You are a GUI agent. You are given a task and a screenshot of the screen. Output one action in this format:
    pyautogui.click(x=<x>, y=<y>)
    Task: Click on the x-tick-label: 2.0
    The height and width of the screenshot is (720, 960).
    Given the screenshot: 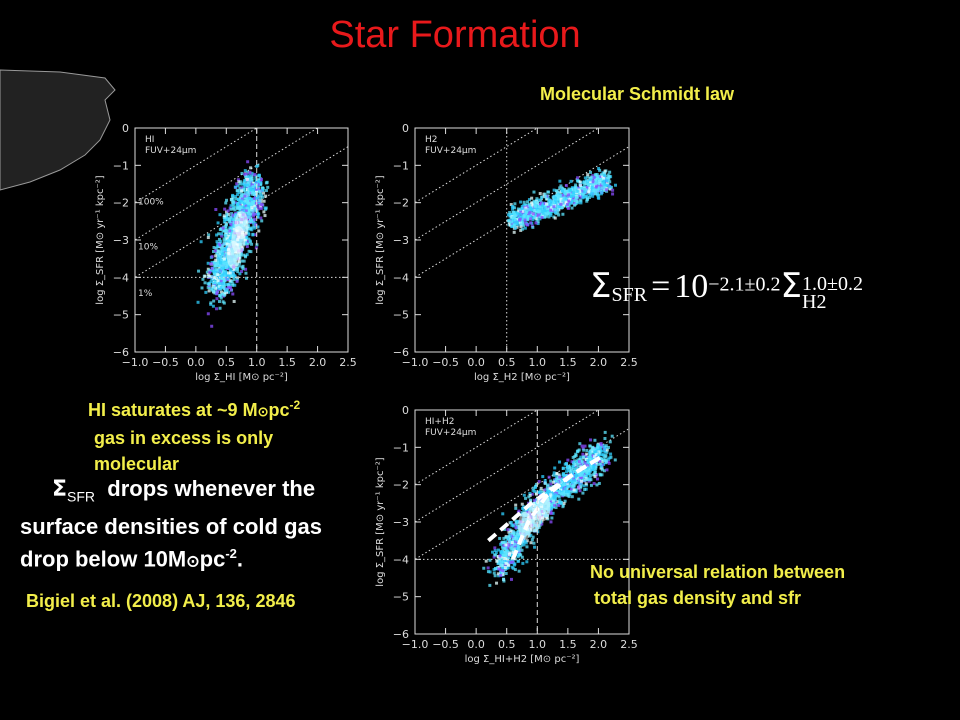 What is the action you would take?
    pyautogui.click(x=318, y=362)
    